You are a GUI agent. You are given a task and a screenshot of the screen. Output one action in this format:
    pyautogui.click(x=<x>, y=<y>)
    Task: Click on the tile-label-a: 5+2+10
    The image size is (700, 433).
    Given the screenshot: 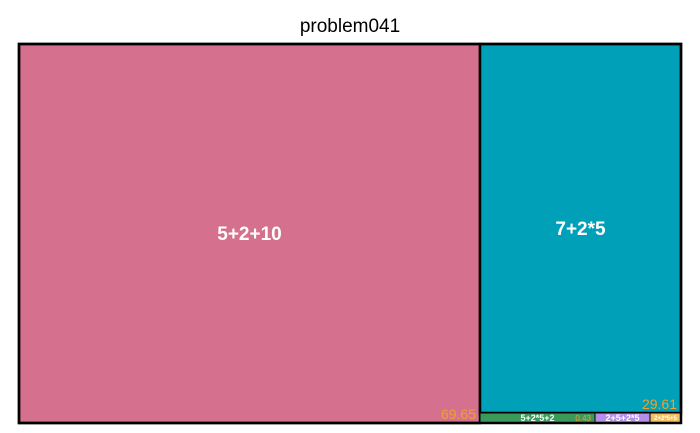 What is the action you would take?
    pyautogui.click(x=249, y=234)
    